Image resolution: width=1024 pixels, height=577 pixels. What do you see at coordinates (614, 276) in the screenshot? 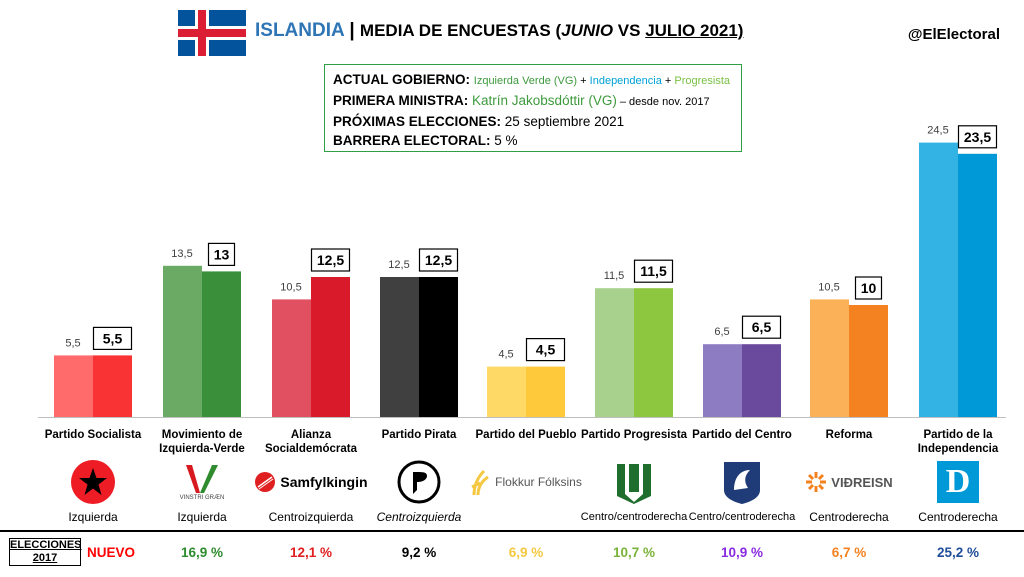
I see `data-label-june: 11,5` at bounding box center [614, 276].